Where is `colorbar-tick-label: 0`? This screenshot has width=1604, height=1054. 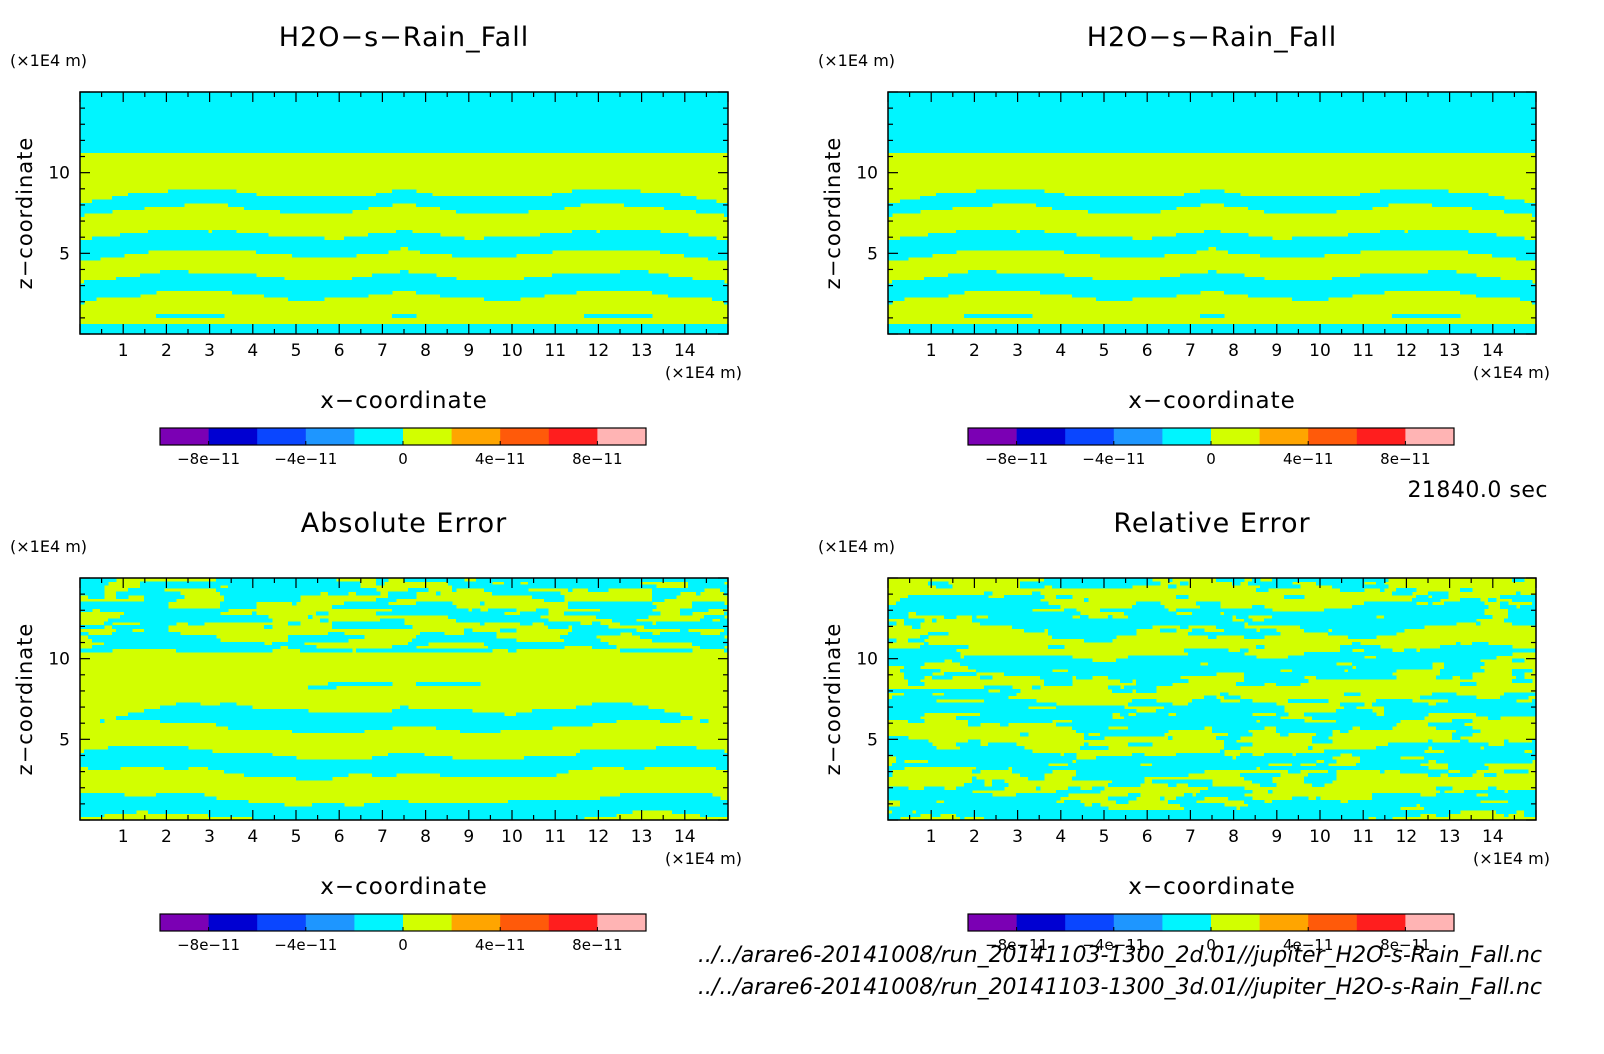
colorbar-tick-label: 0 is located at coordinates (403, 459).